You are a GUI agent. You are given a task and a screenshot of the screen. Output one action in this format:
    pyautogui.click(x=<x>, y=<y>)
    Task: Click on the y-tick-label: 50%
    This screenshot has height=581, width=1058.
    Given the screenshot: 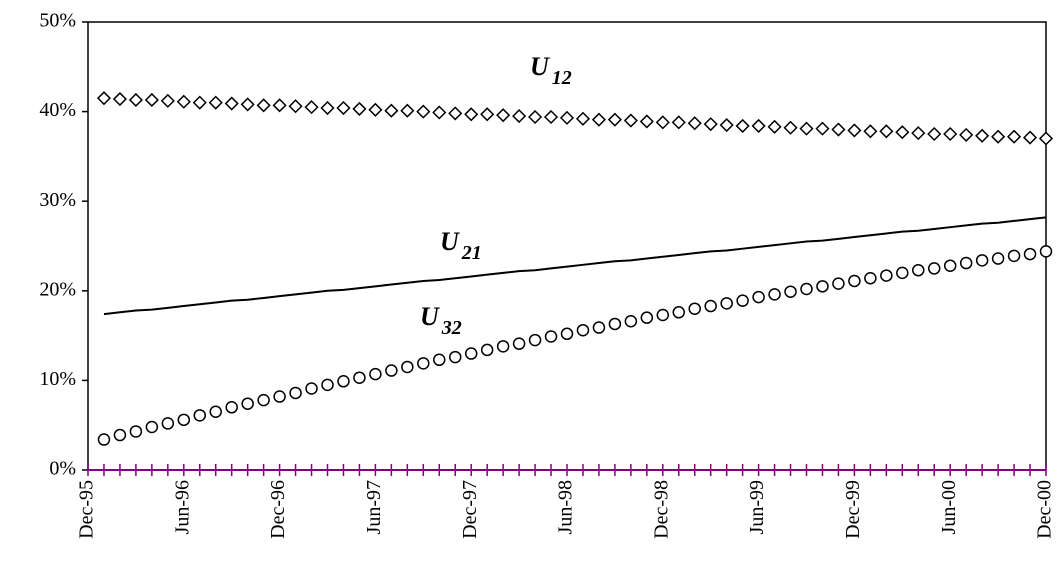 What is the action you would take?
    pyautogui.click(x=57, y=21)
    